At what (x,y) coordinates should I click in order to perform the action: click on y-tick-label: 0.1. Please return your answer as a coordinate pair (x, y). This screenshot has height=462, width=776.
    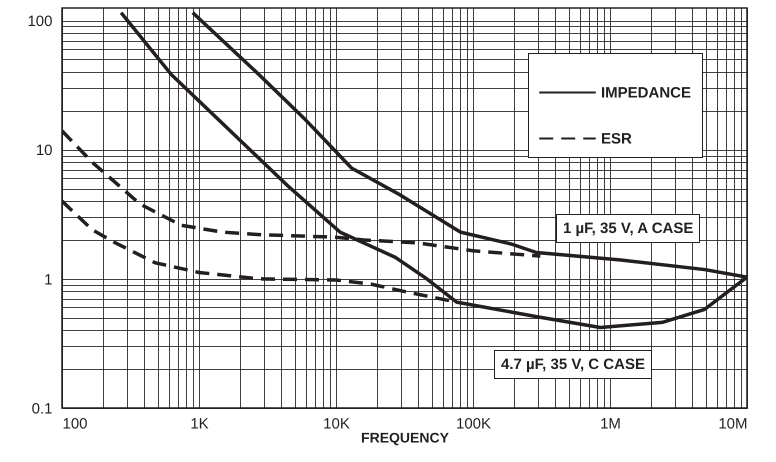
    Looking at the image, I should click on (42, 409).